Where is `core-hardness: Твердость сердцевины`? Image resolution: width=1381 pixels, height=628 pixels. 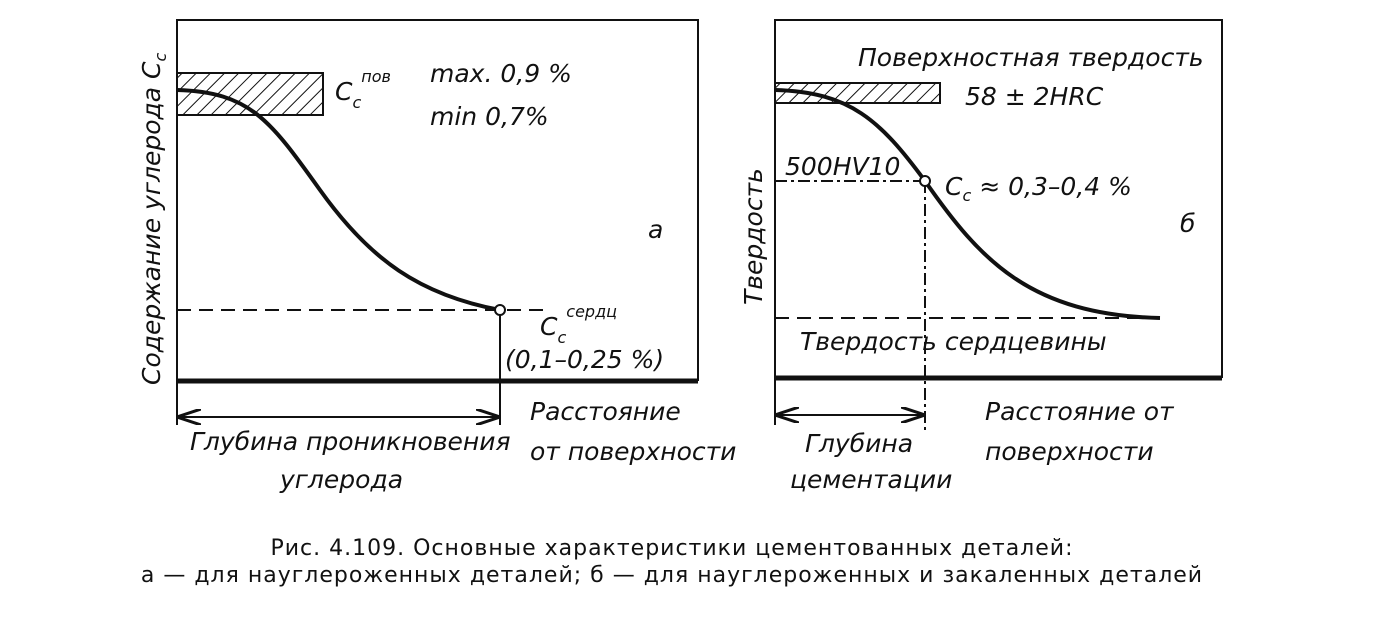
core-hardness: Твердость сердцевины is located at coordinates (953, 341).